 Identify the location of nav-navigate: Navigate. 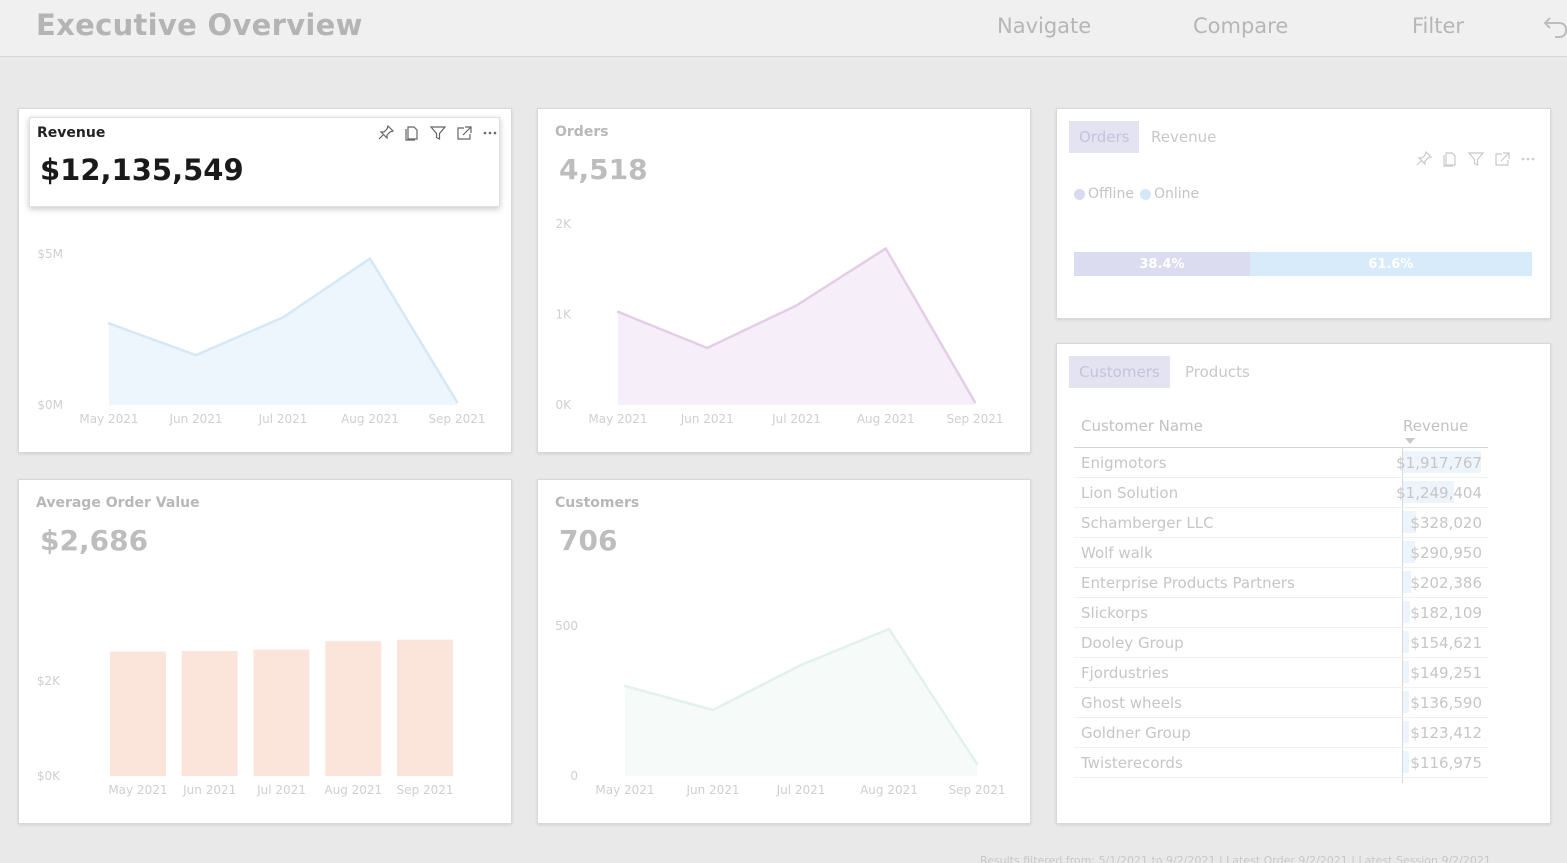
(1044, 26).